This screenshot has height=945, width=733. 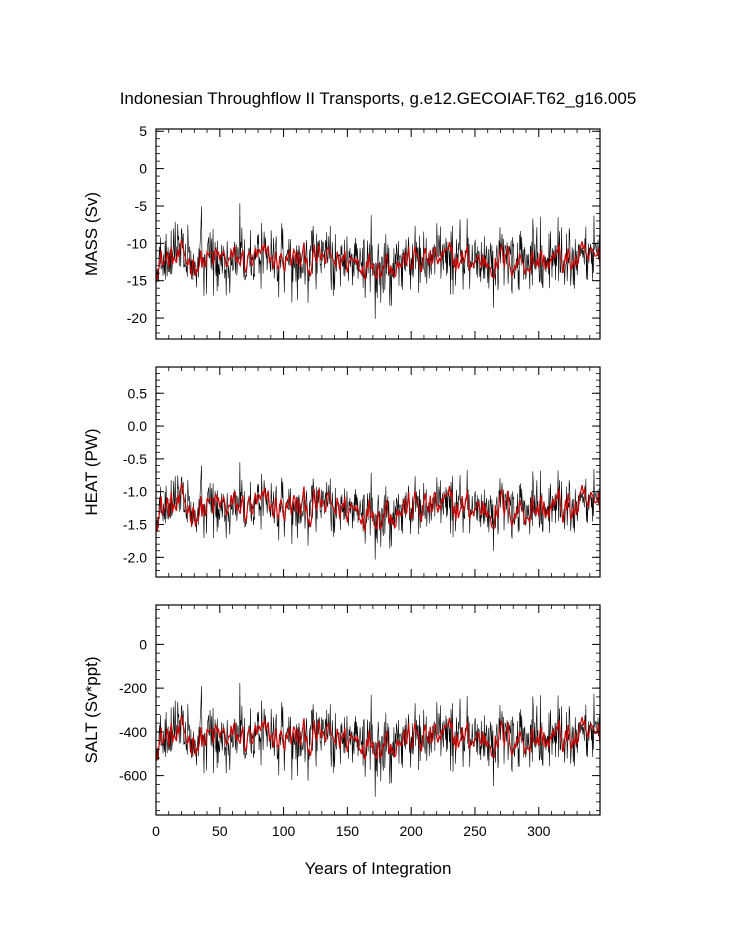 I want to click on heat-monthly-series, so click(x=378, y=511).